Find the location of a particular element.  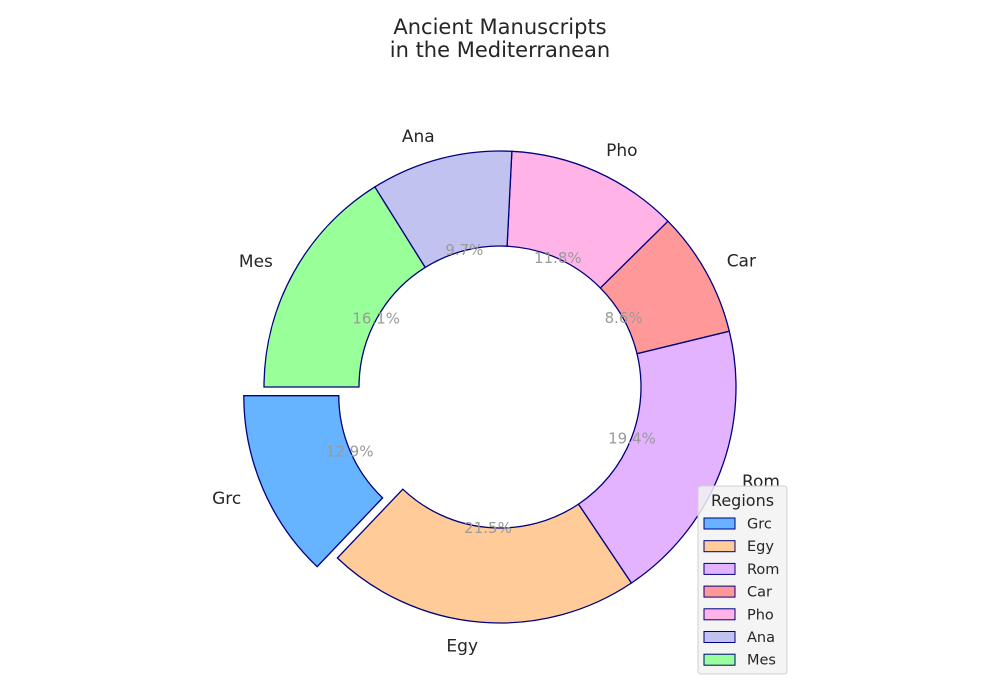

category-label-mes: Mes is located at coordinates (256, 262).